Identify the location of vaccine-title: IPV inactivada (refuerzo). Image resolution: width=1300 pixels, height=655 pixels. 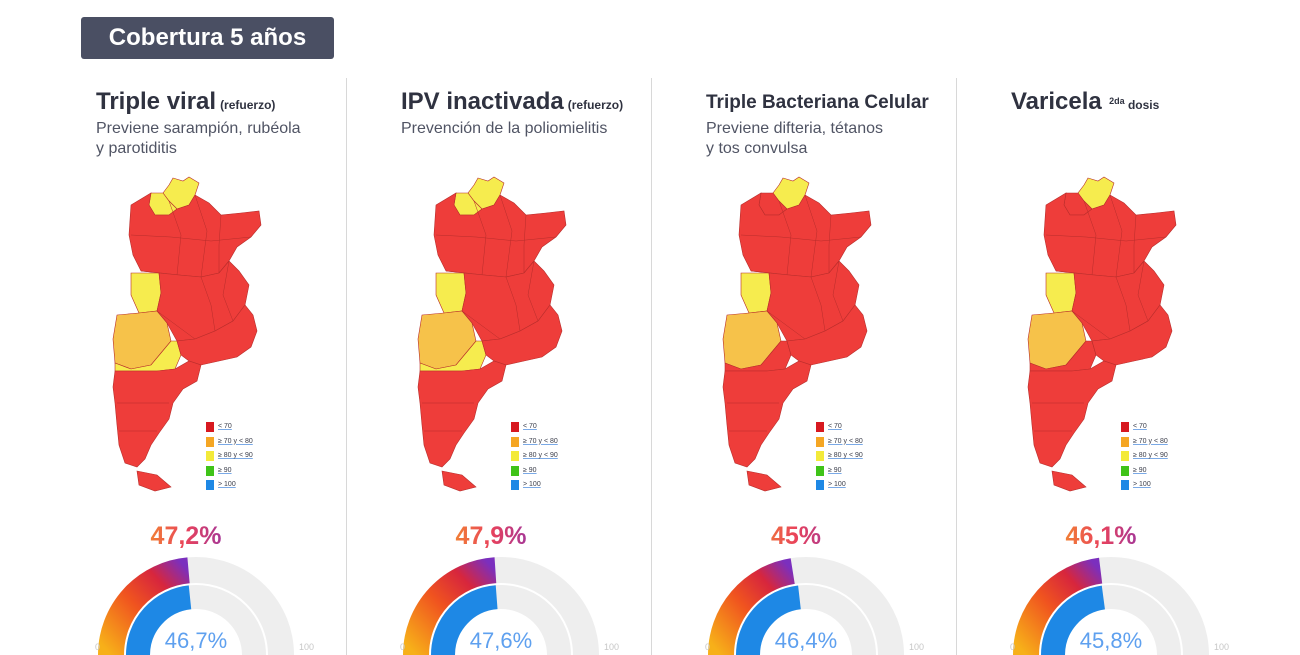
(512, 102).